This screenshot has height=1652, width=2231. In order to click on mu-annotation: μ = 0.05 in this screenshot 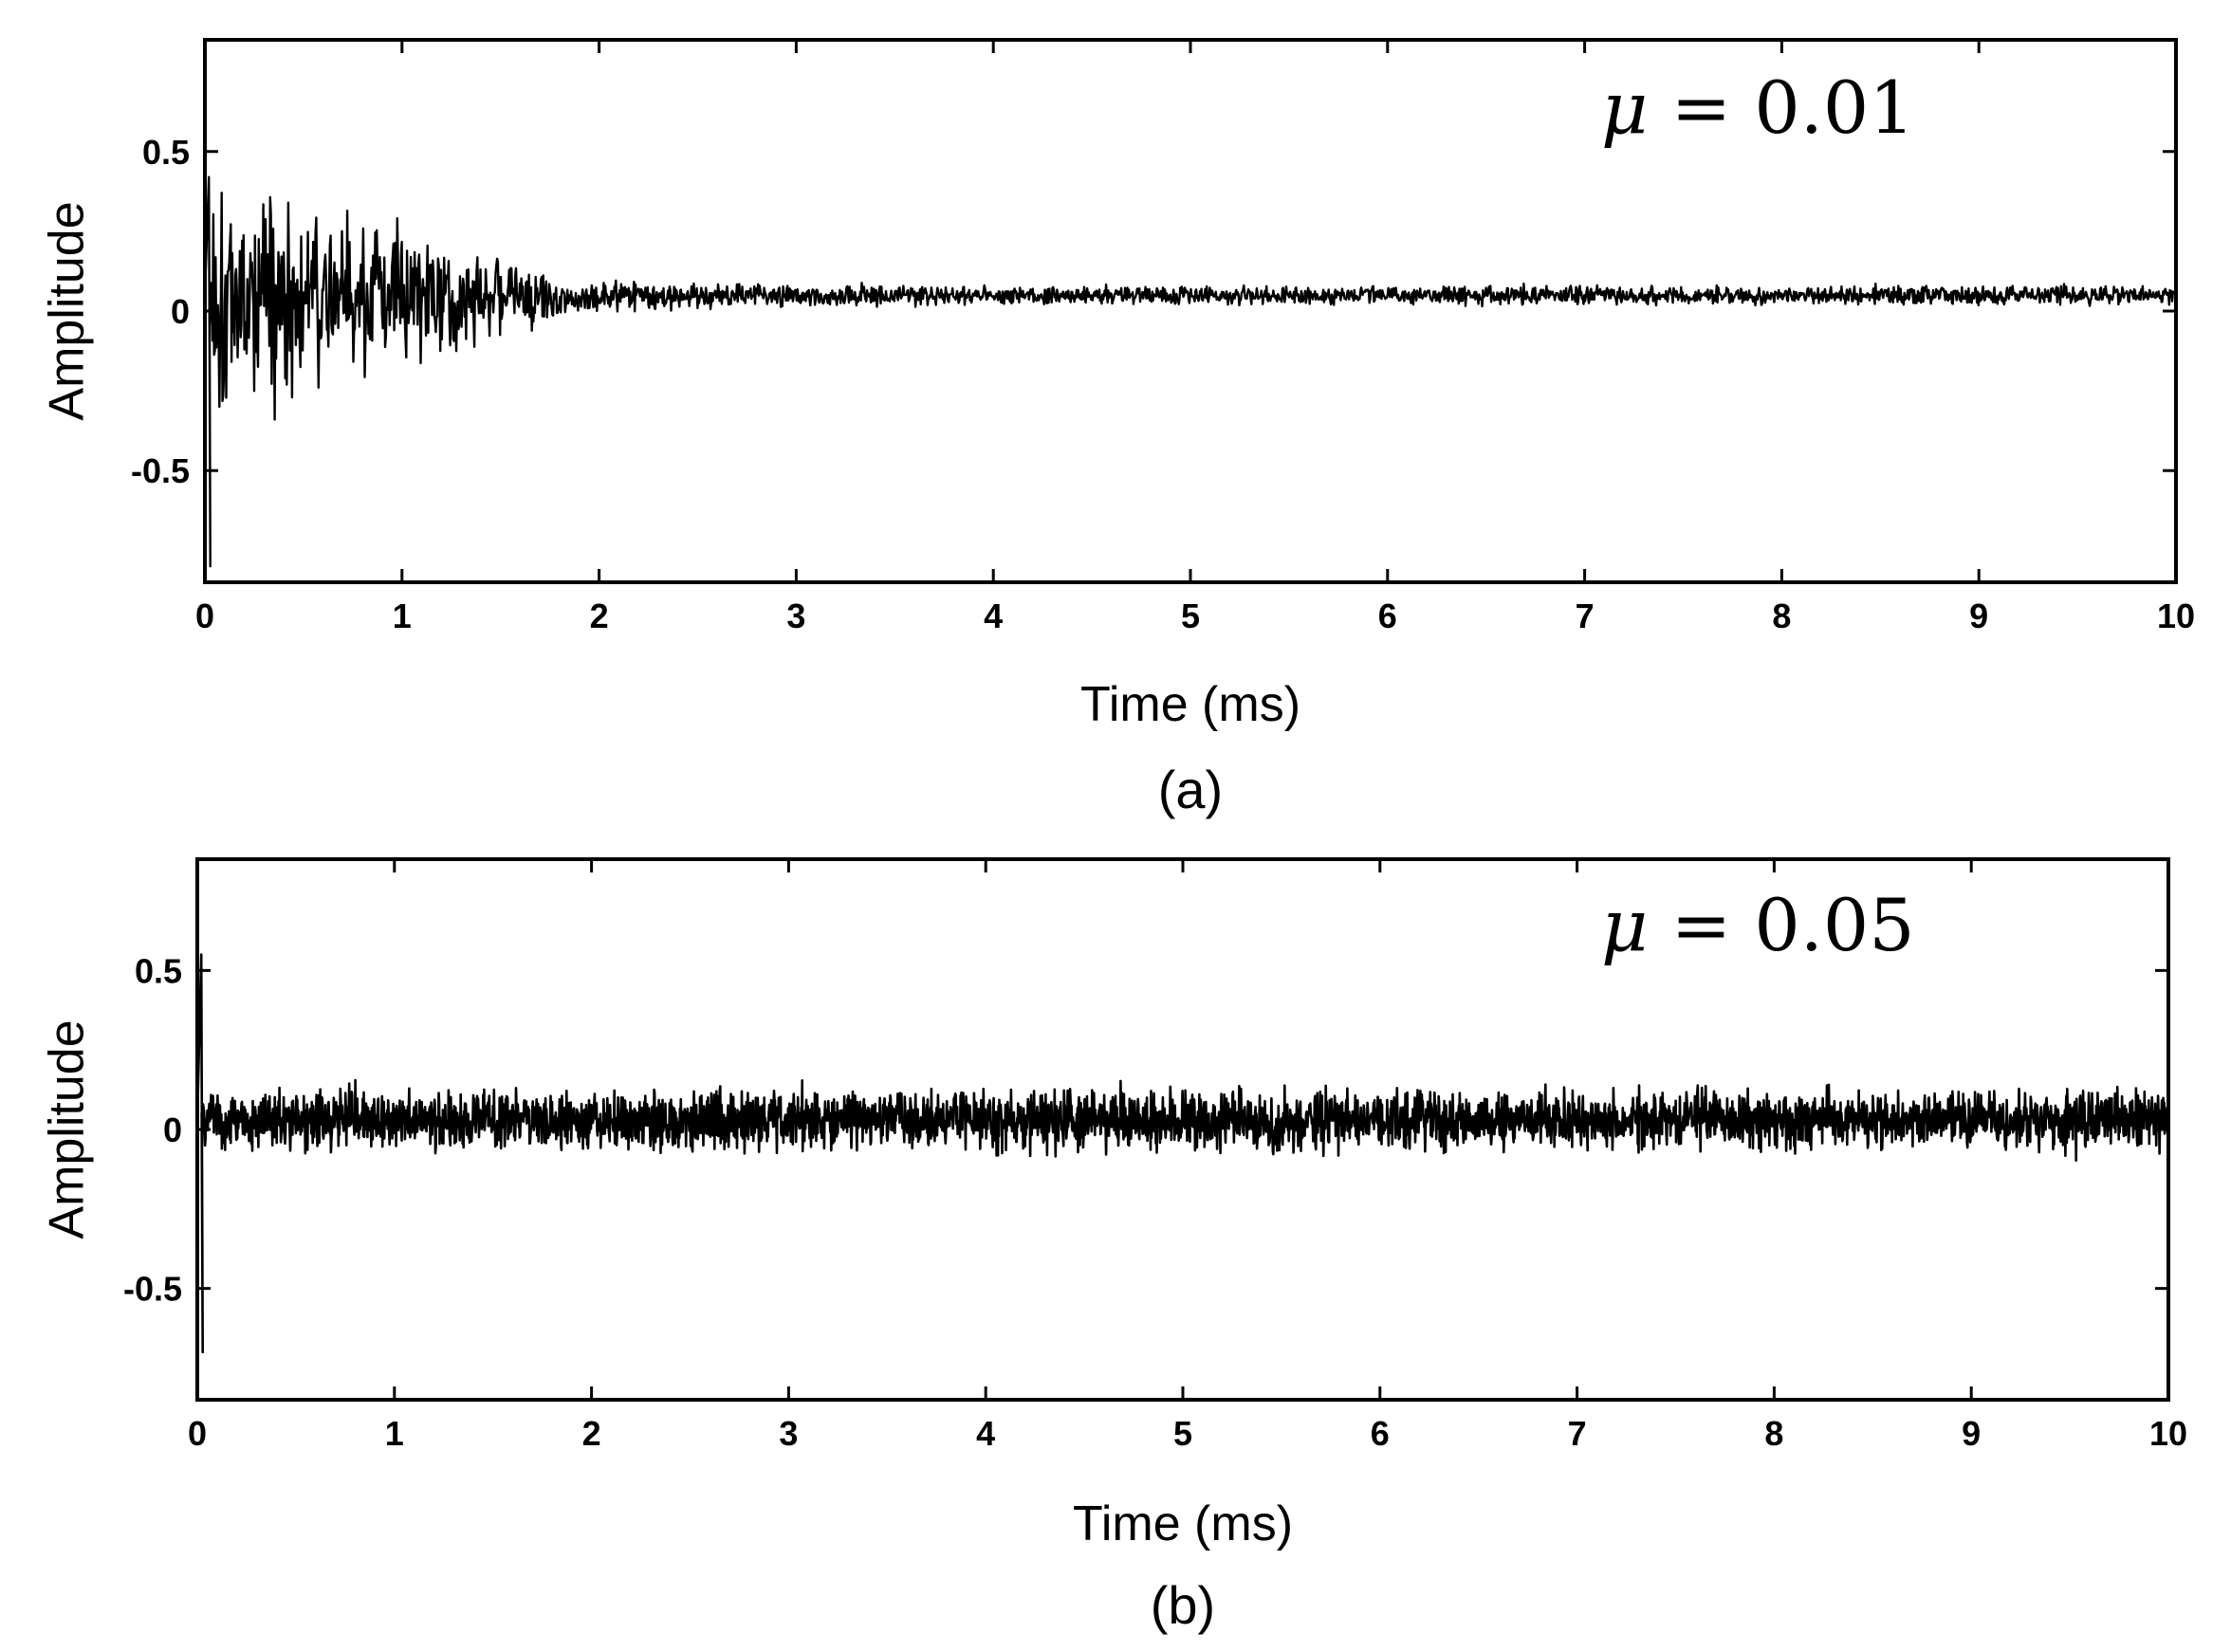, I will do `click(1758, 925)`.